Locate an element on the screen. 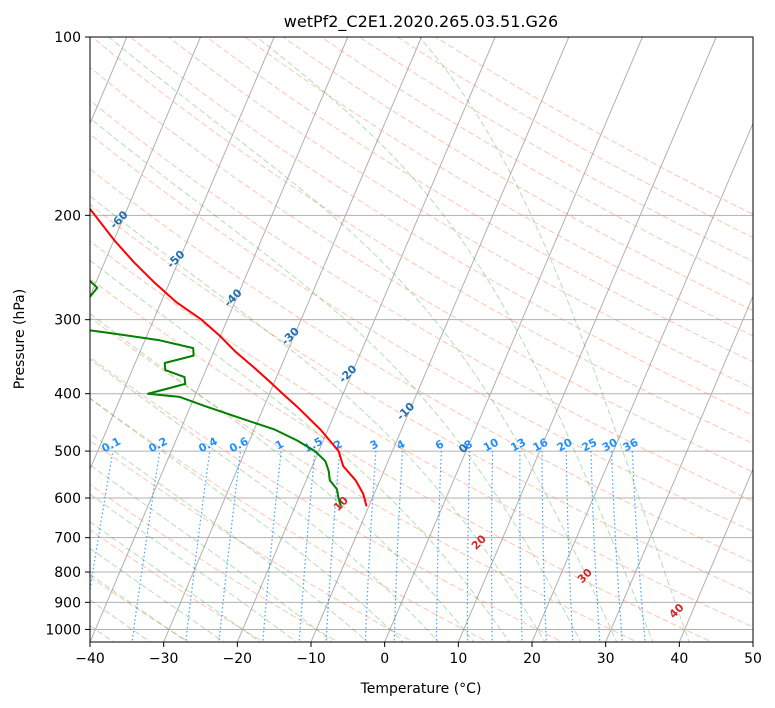 This screenshot has height=708, width=775. y-tick-label: 600 is located at coordinates (67, 499).